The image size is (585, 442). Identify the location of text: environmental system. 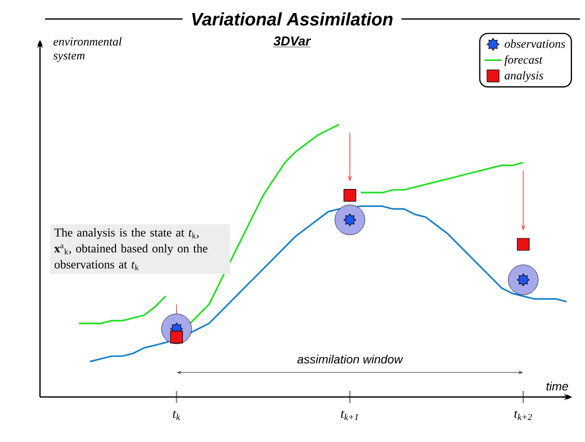
(87, 49).